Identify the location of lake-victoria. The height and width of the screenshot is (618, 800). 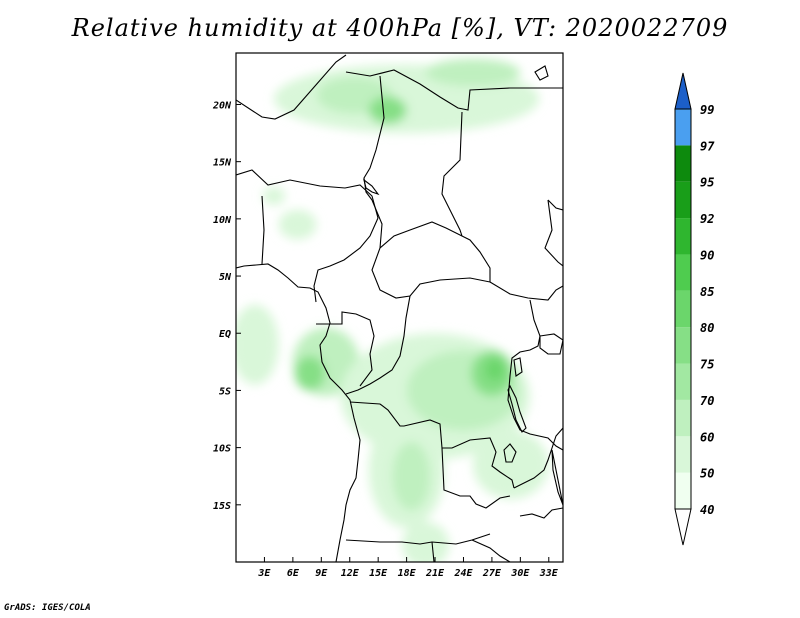
(551, 344).